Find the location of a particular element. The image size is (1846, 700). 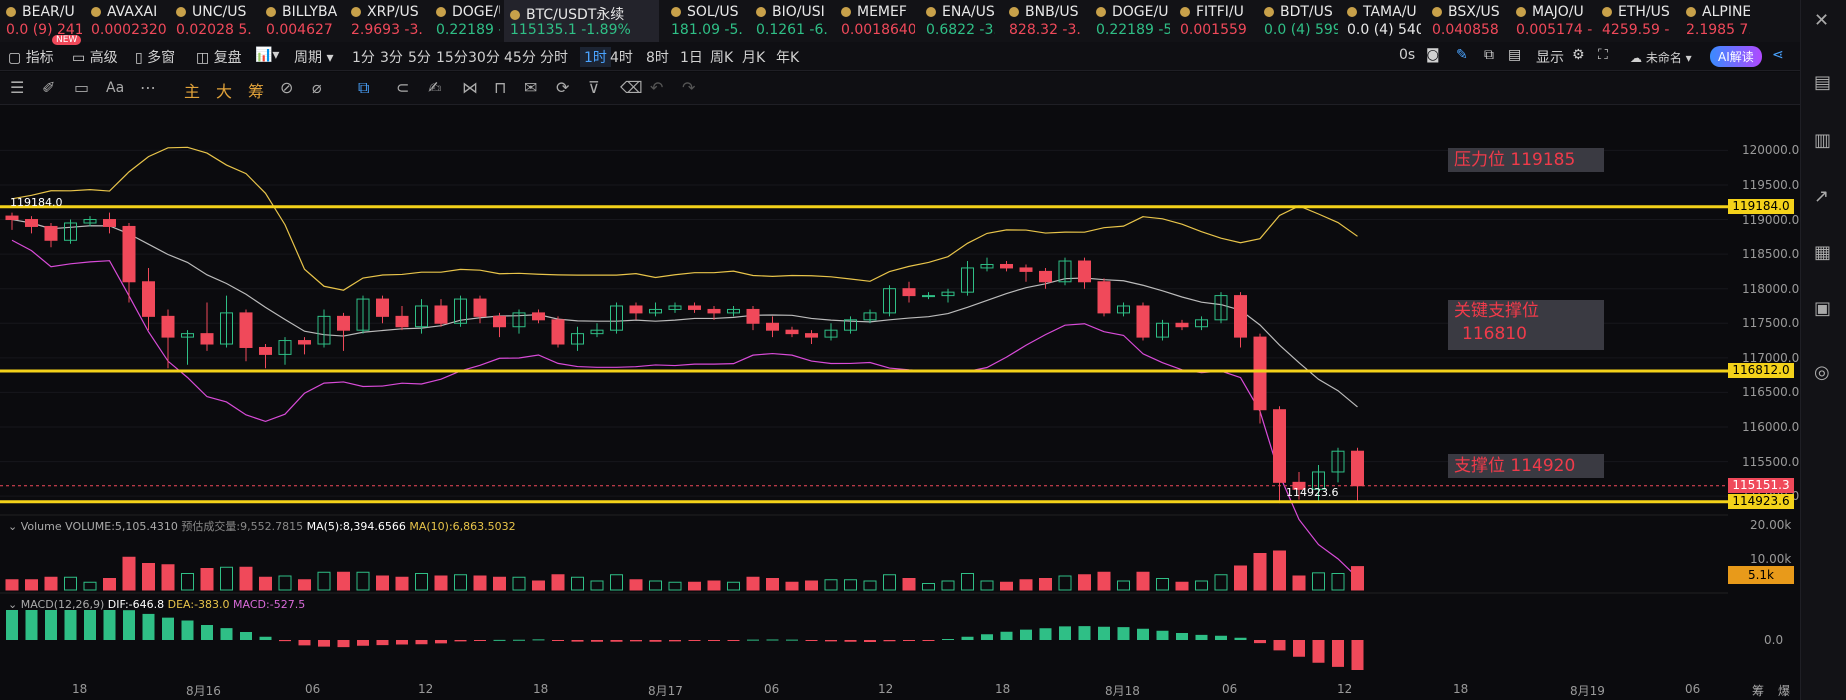

redo-icon: ↷ is located at coordinates (689, 87).